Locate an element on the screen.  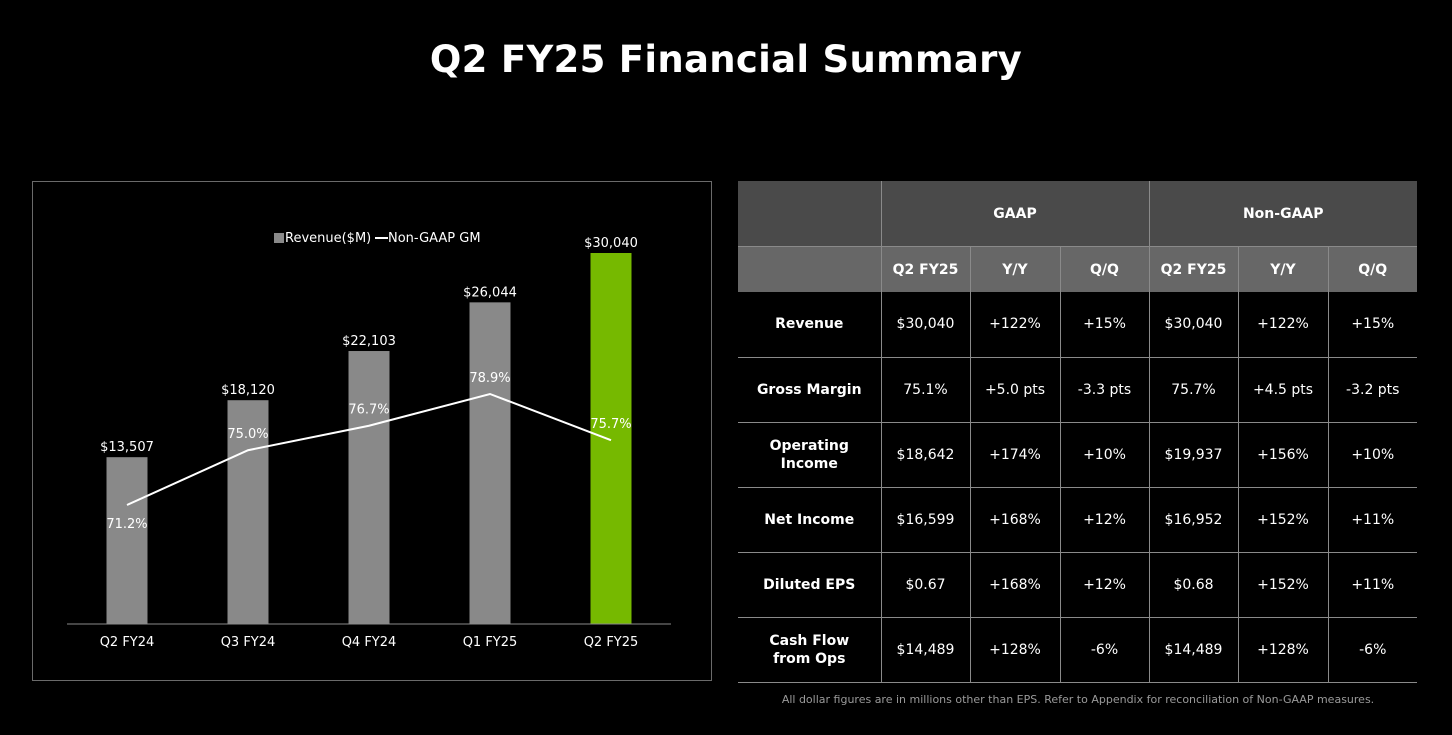
x-tick-label: Q3 FY24 is located at coordinates (248, 642).